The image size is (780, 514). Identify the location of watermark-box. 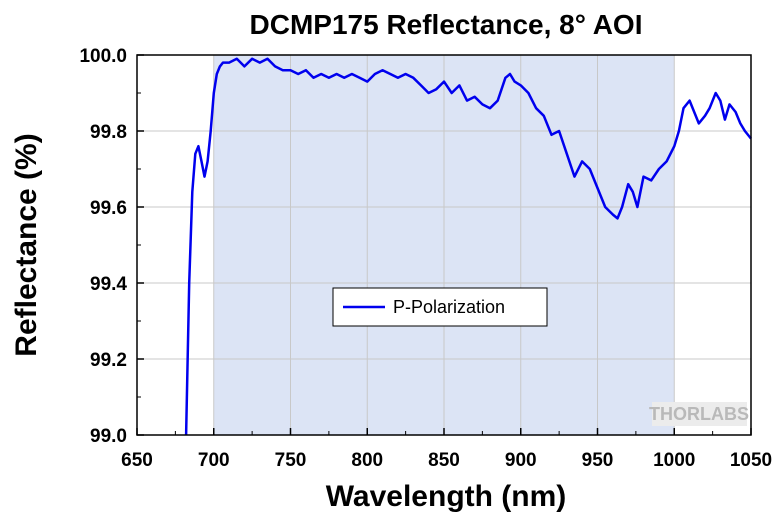
(699, 414).